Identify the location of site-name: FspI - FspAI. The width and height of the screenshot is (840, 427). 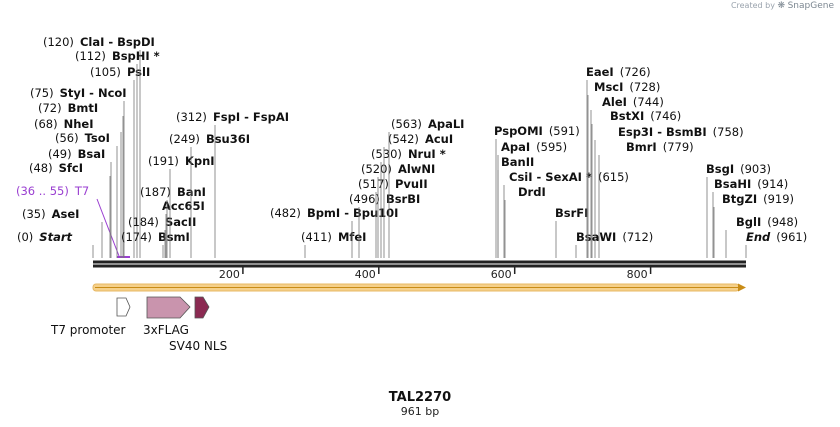
(251, 117).